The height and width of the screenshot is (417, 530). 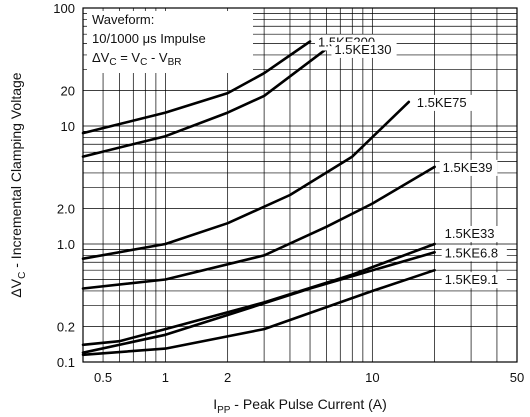 What do you see at coordinates (149, 38) in the screenshot?
I see `annotation-line-2: 10/1000 μs Impulse` at bounding box center [149, 38].